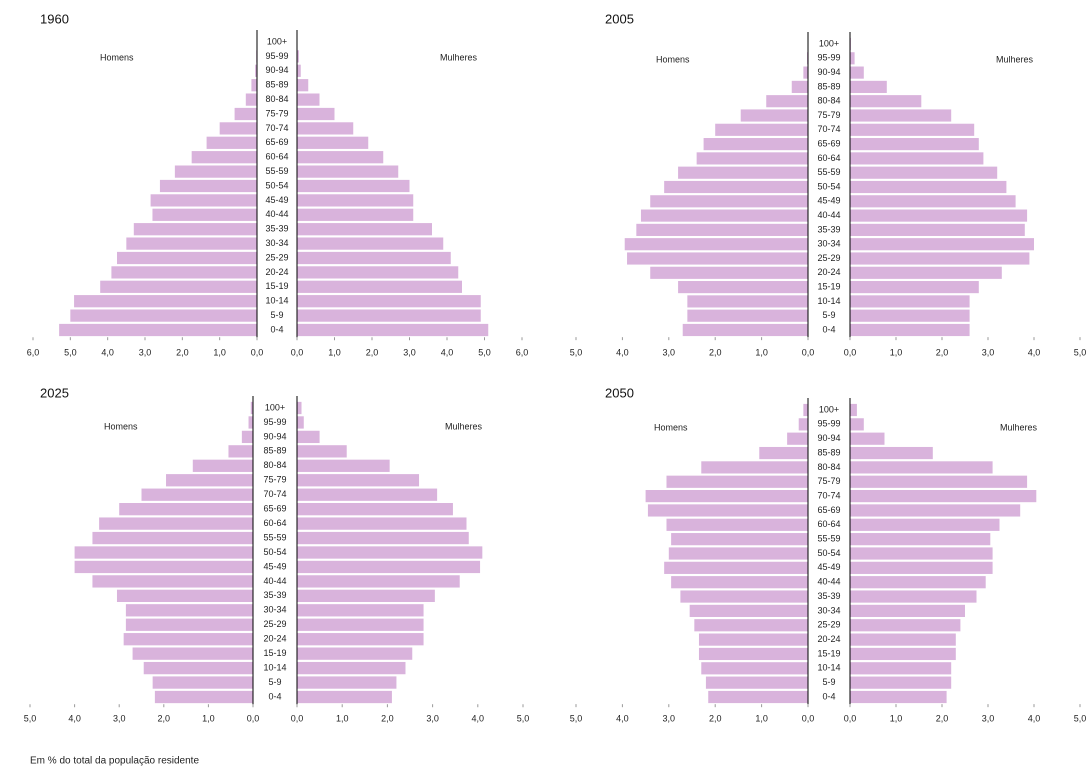 The image size is (1091, 771). What do you see at coordinates (276, 214) in the screenshot?
I see `category-label: 40-44` at bounding box center [276, 214].